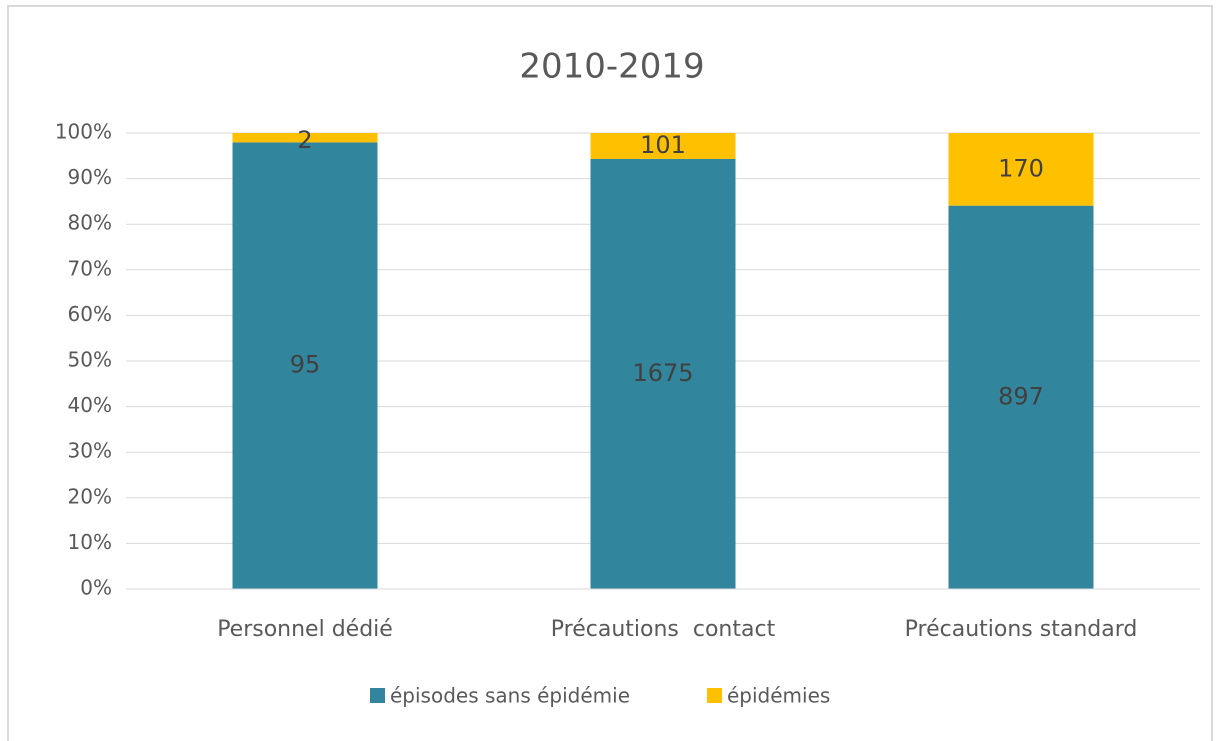 The width and height of the screenshot is (1221, 741). What do you see at coordinates (90, 268) in the screenshot?
I see `y-tick-label: 70%` at bounding box center [90, 268].